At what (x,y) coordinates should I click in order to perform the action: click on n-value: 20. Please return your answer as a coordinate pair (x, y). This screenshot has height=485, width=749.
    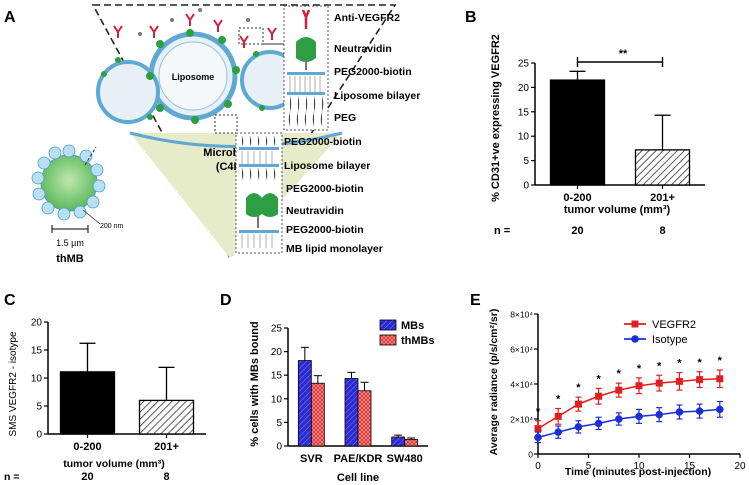
    Looking at the image, I should click on (87, 477).